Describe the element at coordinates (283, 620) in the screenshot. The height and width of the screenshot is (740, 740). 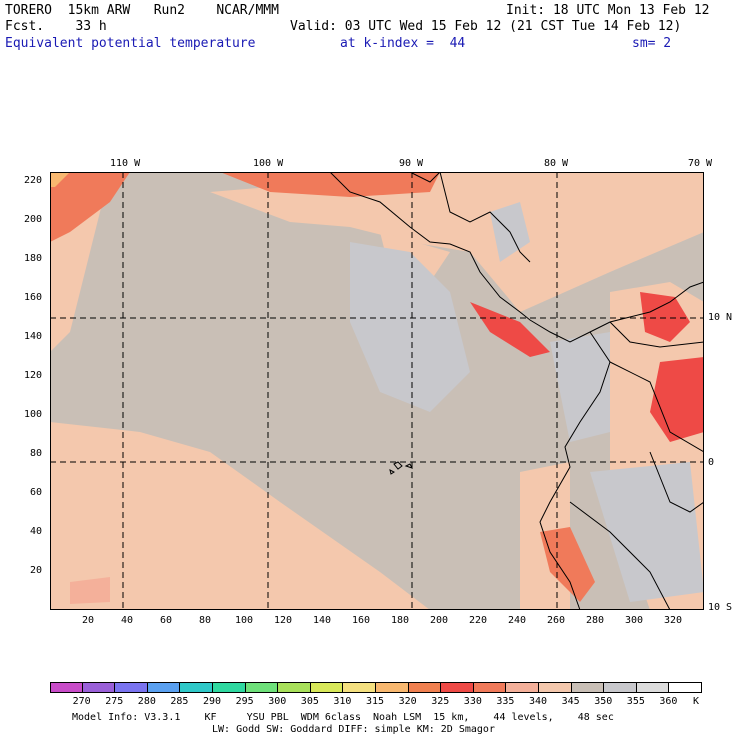
I see `x-tick-label: 120` at that location.